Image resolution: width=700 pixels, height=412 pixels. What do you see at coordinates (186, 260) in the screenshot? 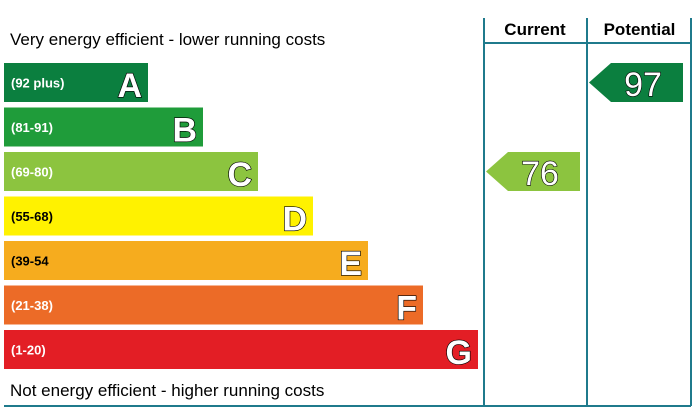
I see `band-e` at bounding box center [186, 260].